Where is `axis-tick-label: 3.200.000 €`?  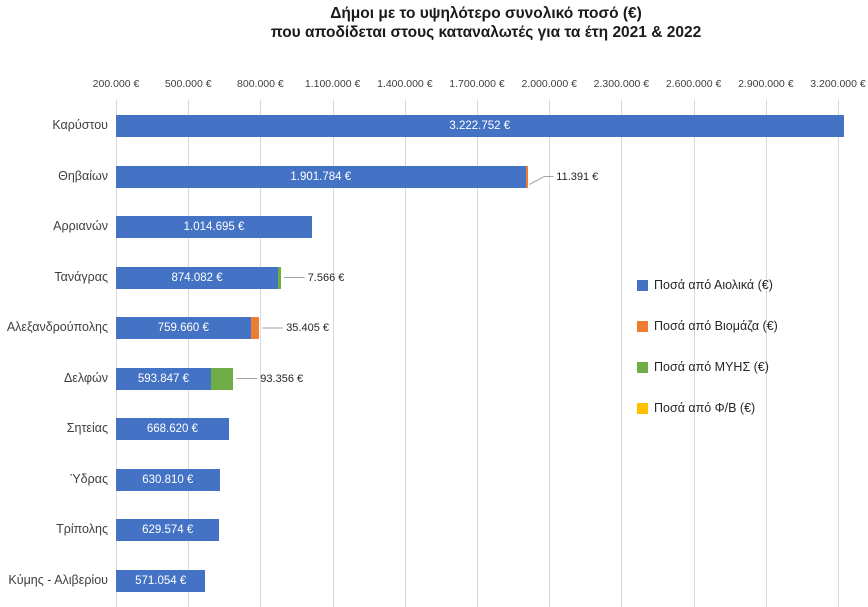
axis-tick-label: 3.200.000 € is located at coordinates (838, 84).